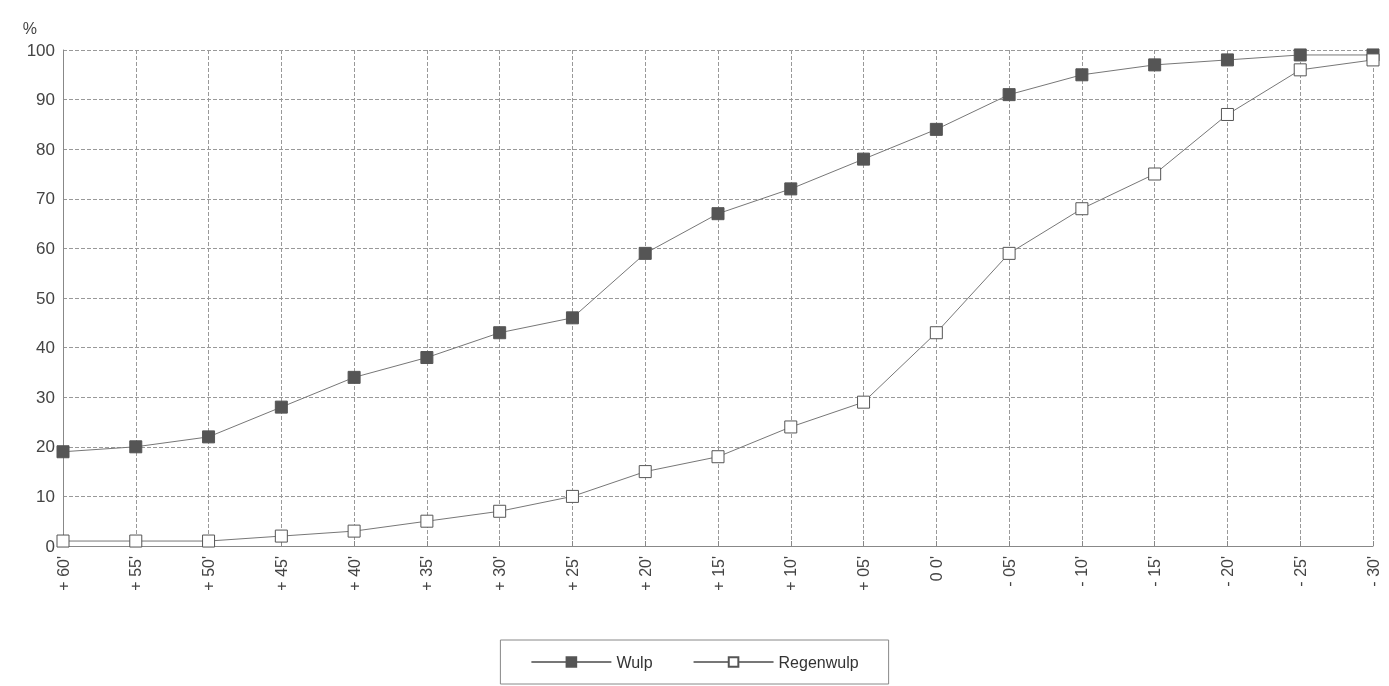 This screenshot has height=686, width=1389. What do you see at coordinates (936, 569) in the screenshot?
I see `x-tick-label: 0 0'` at bounding box center [936, 569].